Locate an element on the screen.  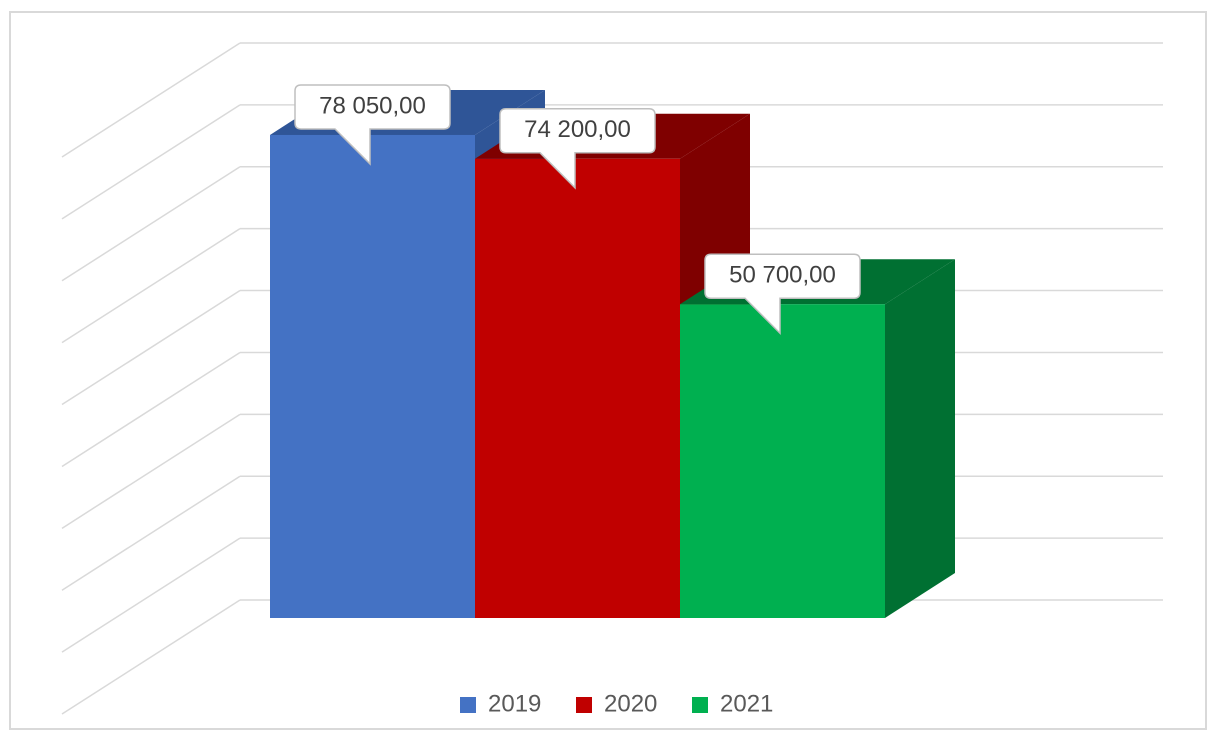
data-label-text: 74 200,00 is located at coordinates (577, 129).